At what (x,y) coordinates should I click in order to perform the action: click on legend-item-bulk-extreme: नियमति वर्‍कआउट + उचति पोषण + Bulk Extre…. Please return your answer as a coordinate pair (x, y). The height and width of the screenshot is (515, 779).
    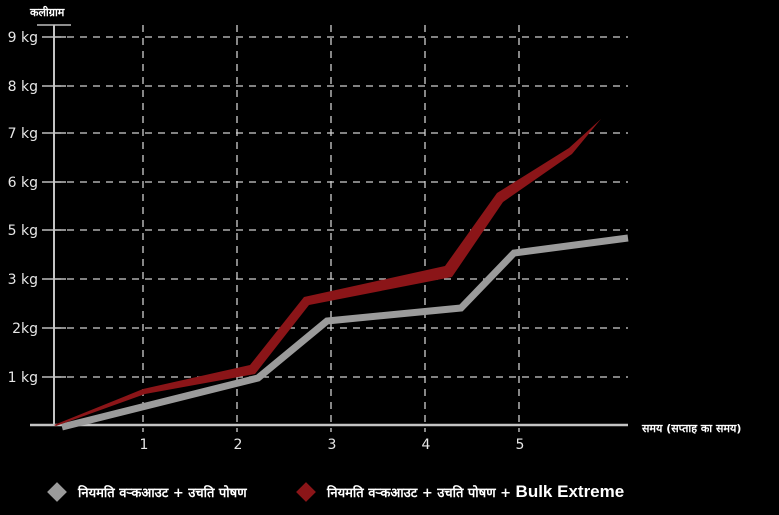
    Looking at the image, I should click on (459, 492).